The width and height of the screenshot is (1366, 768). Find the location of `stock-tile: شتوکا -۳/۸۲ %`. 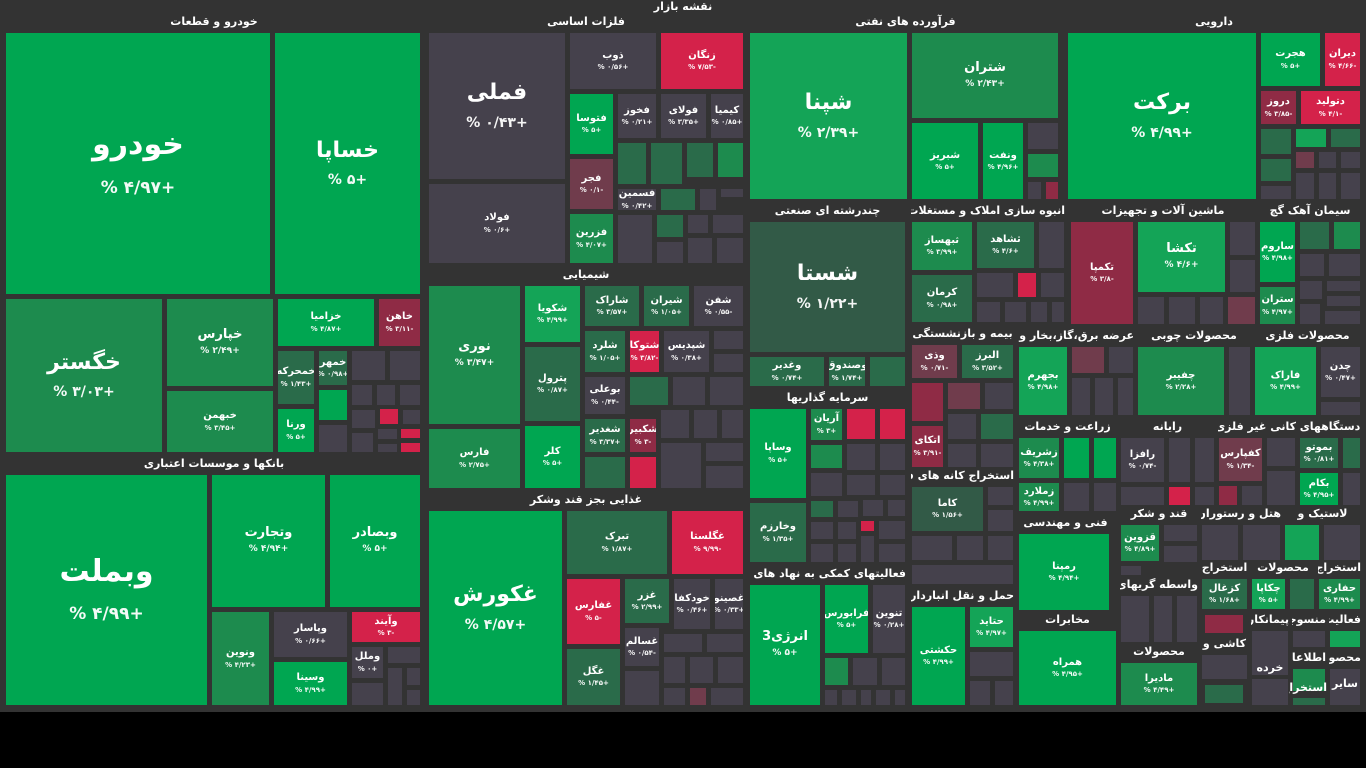

stock-tile: شتوکا -۳/۸۲ % is located at coordinates (644, 351).